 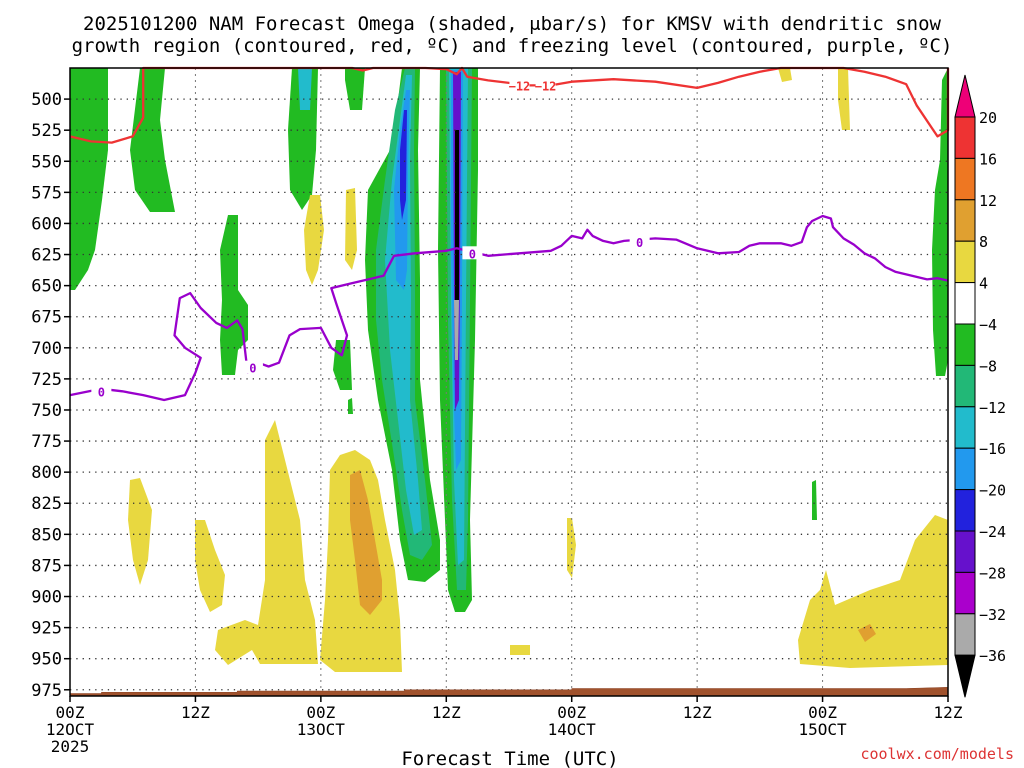 I want to click on y-tick-label-16: 900, so click(x=46, y=598).